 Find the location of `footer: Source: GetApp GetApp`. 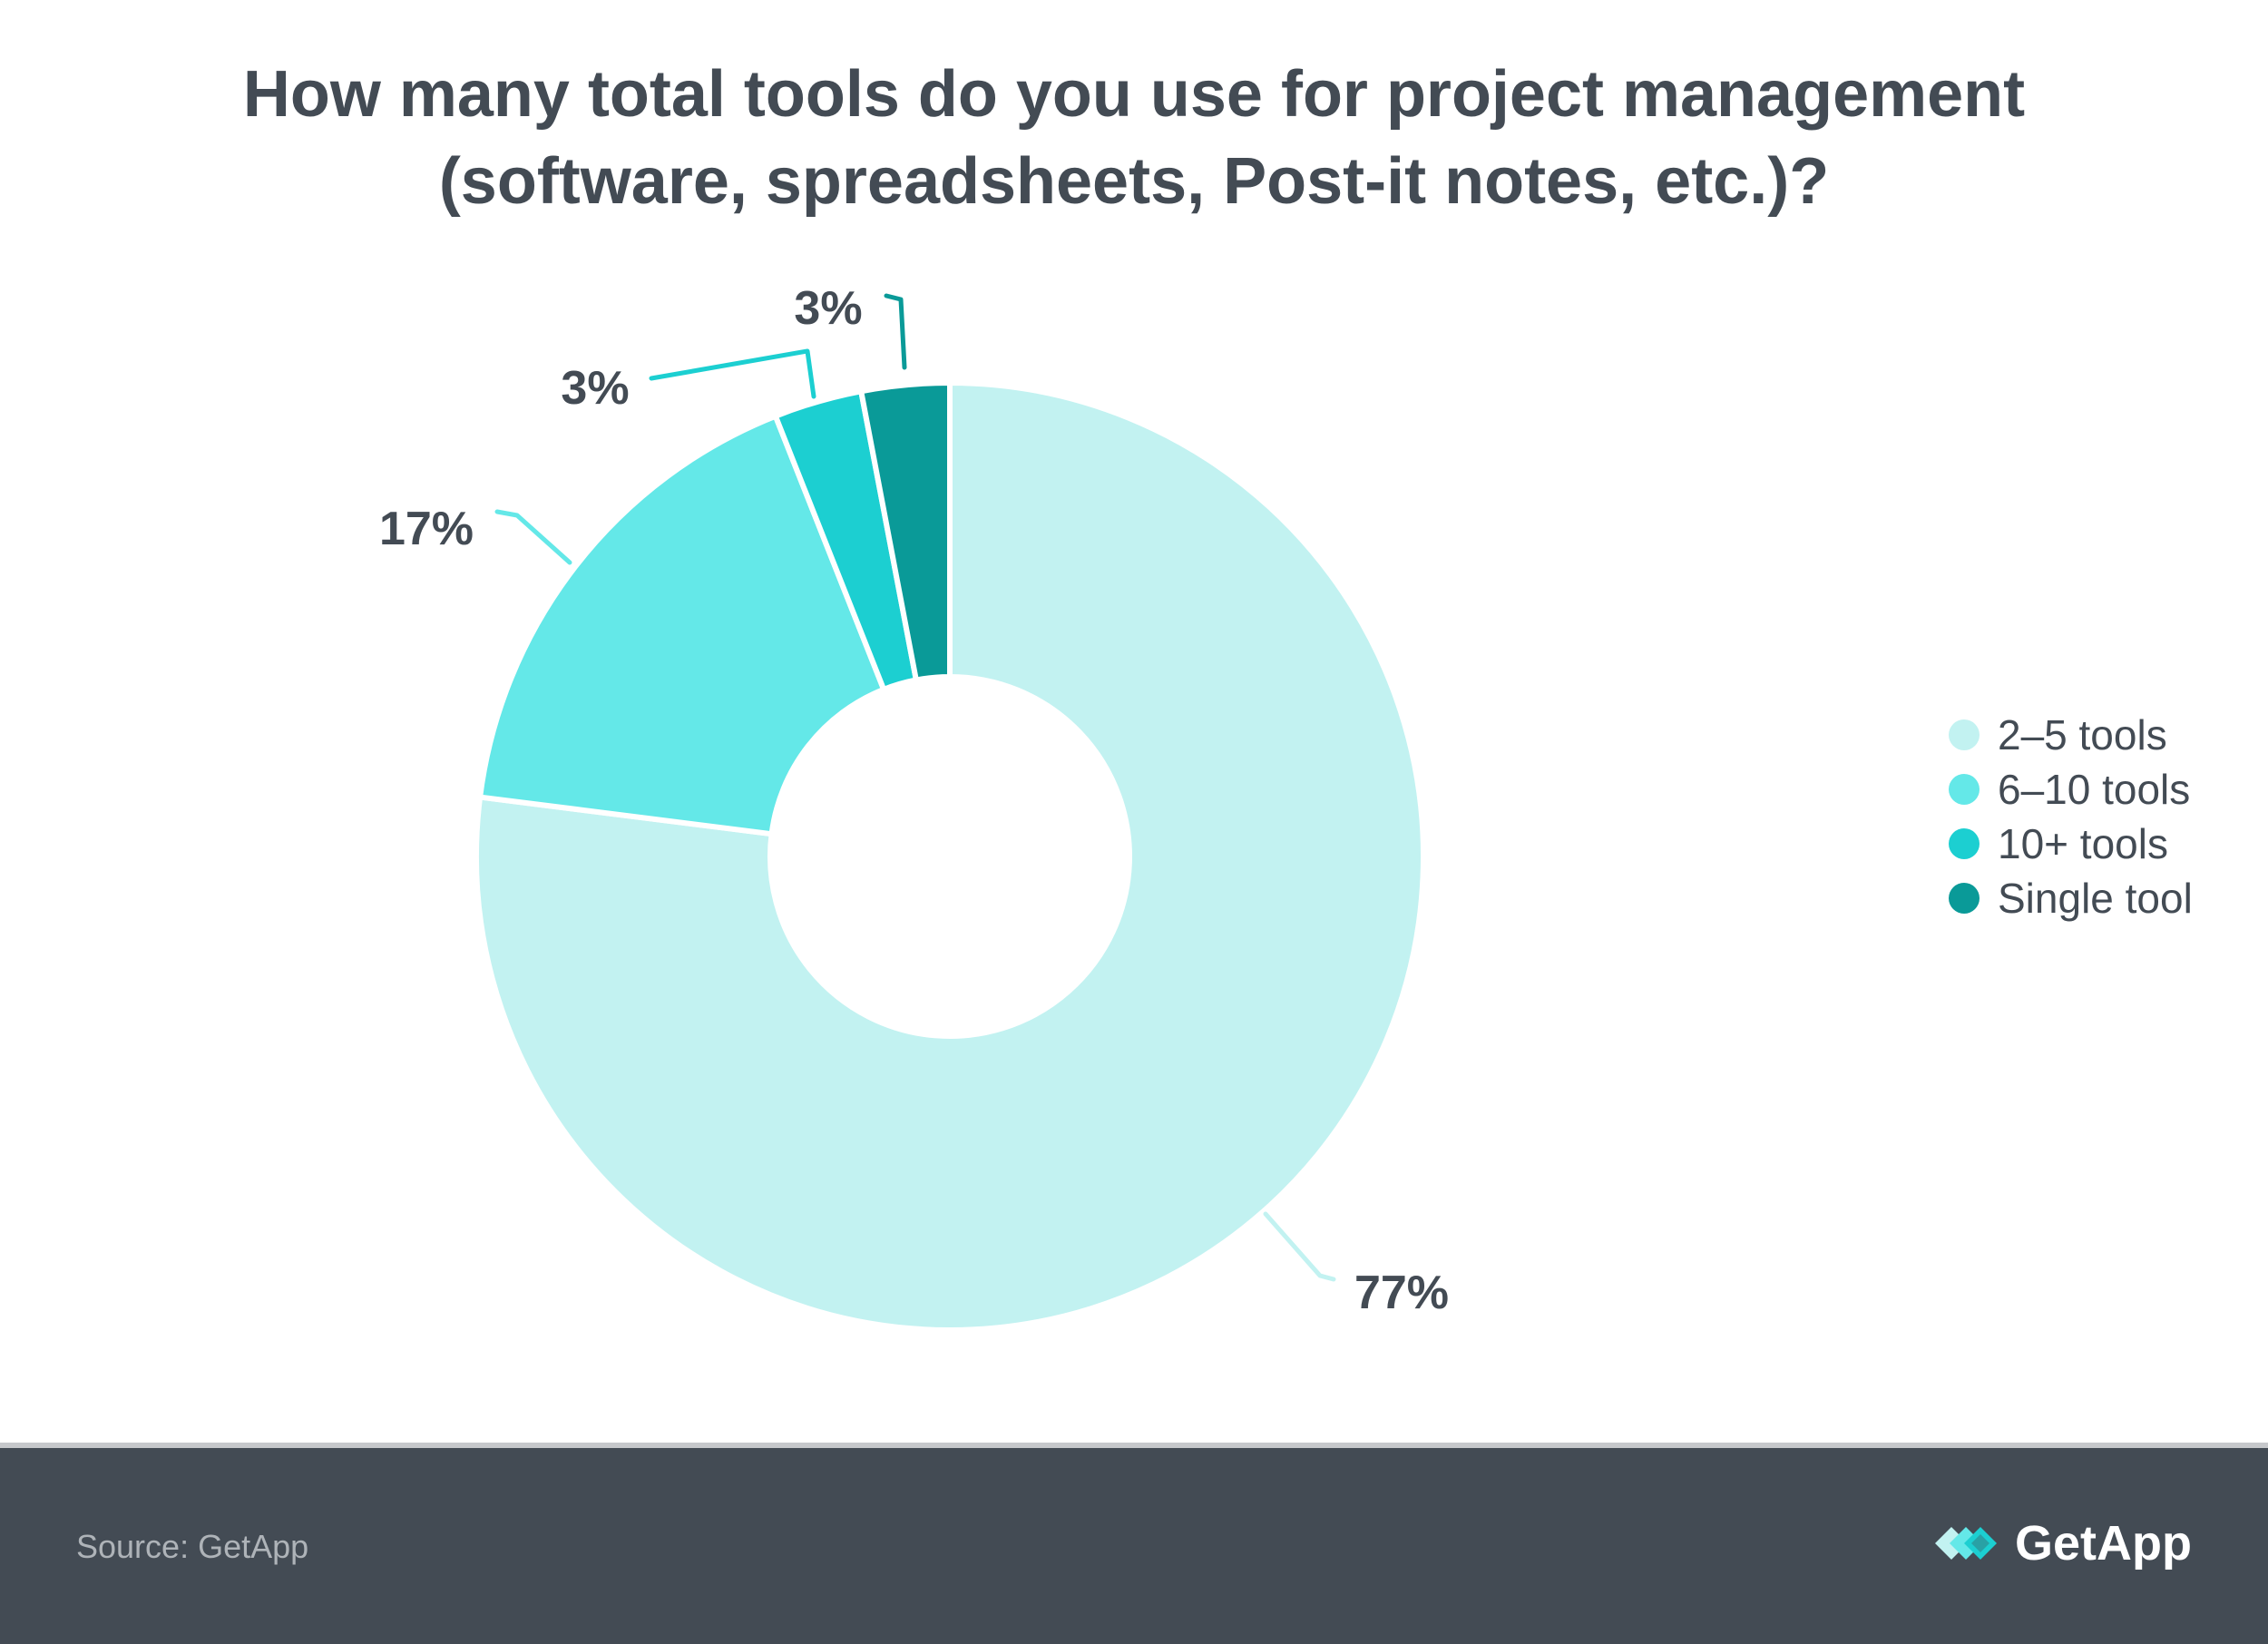

footer: Source: GetApp GetApp is located at coordinates (1134, 1546).